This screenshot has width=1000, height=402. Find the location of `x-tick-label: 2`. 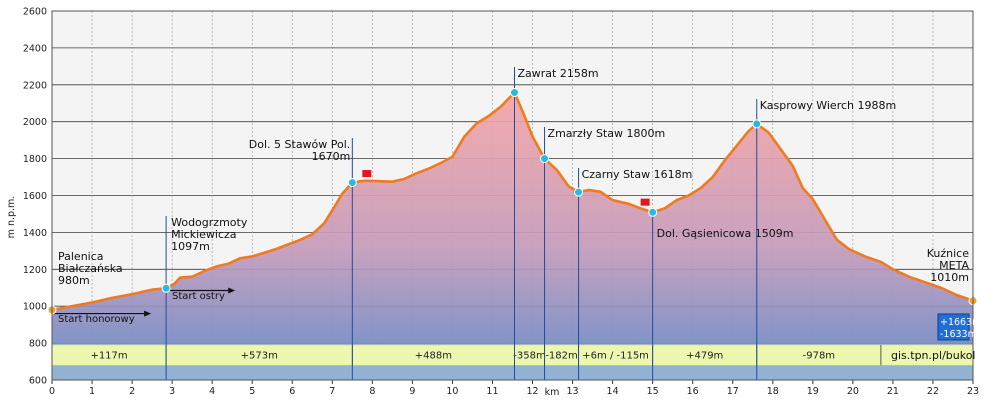

x-tick-label: 2 is located at coordinates (132, 391).